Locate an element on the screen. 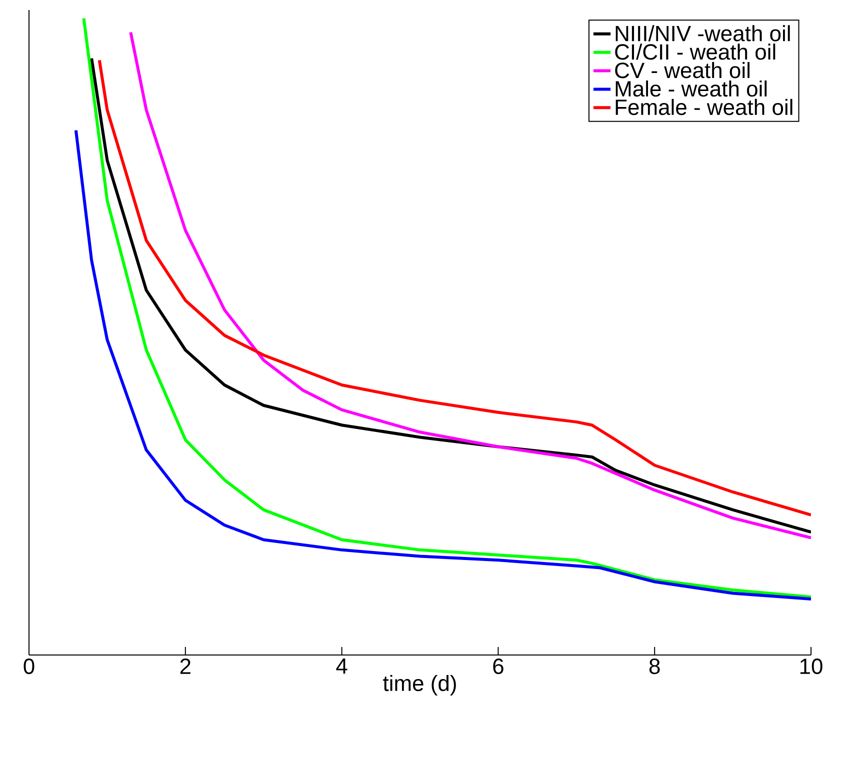 The height and width of the screenshot is (757, 844). x-tick-label: 4 is located at coordinates (342, 666).